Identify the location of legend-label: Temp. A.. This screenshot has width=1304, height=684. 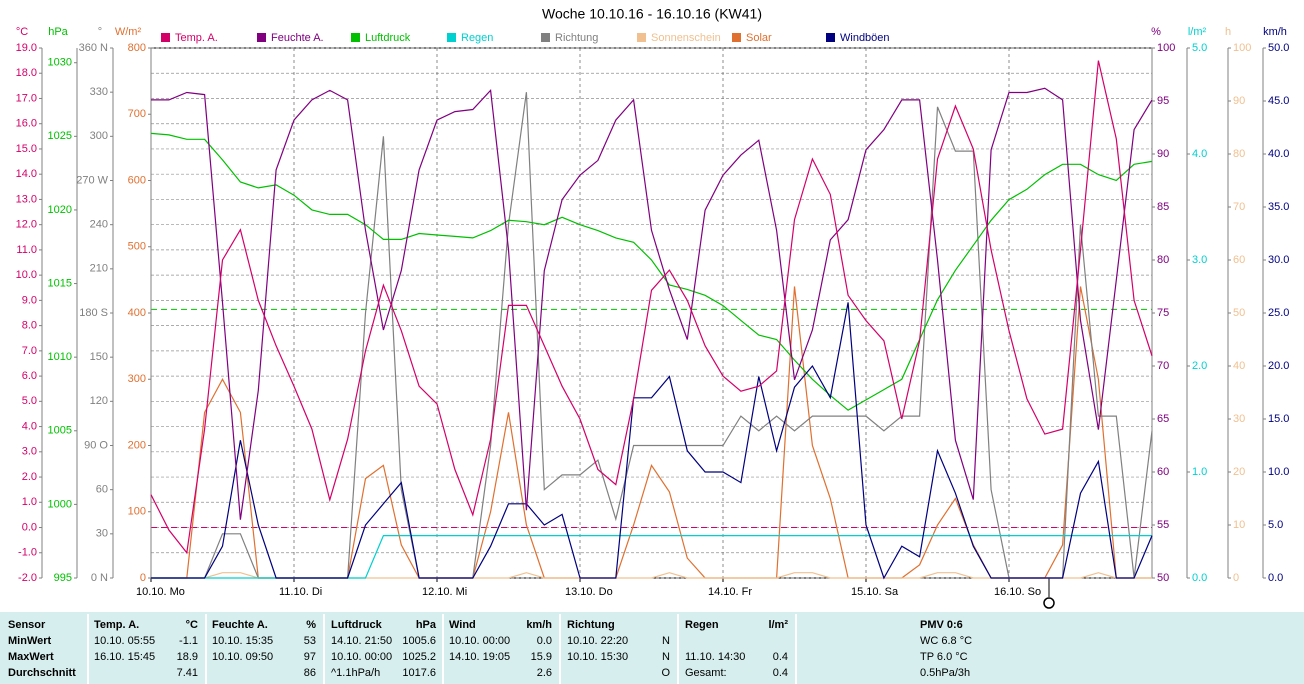
(196, 38).